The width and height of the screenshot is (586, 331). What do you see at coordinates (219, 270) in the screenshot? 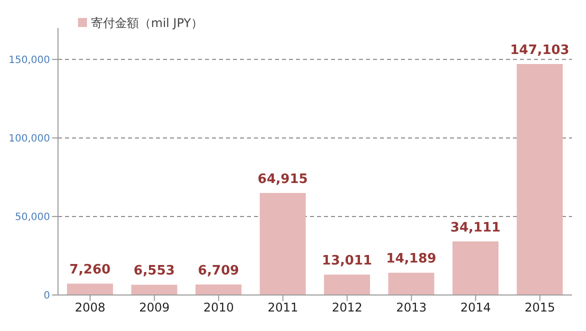
I see `data-label: 6,709` at bounding box center [219, 270].